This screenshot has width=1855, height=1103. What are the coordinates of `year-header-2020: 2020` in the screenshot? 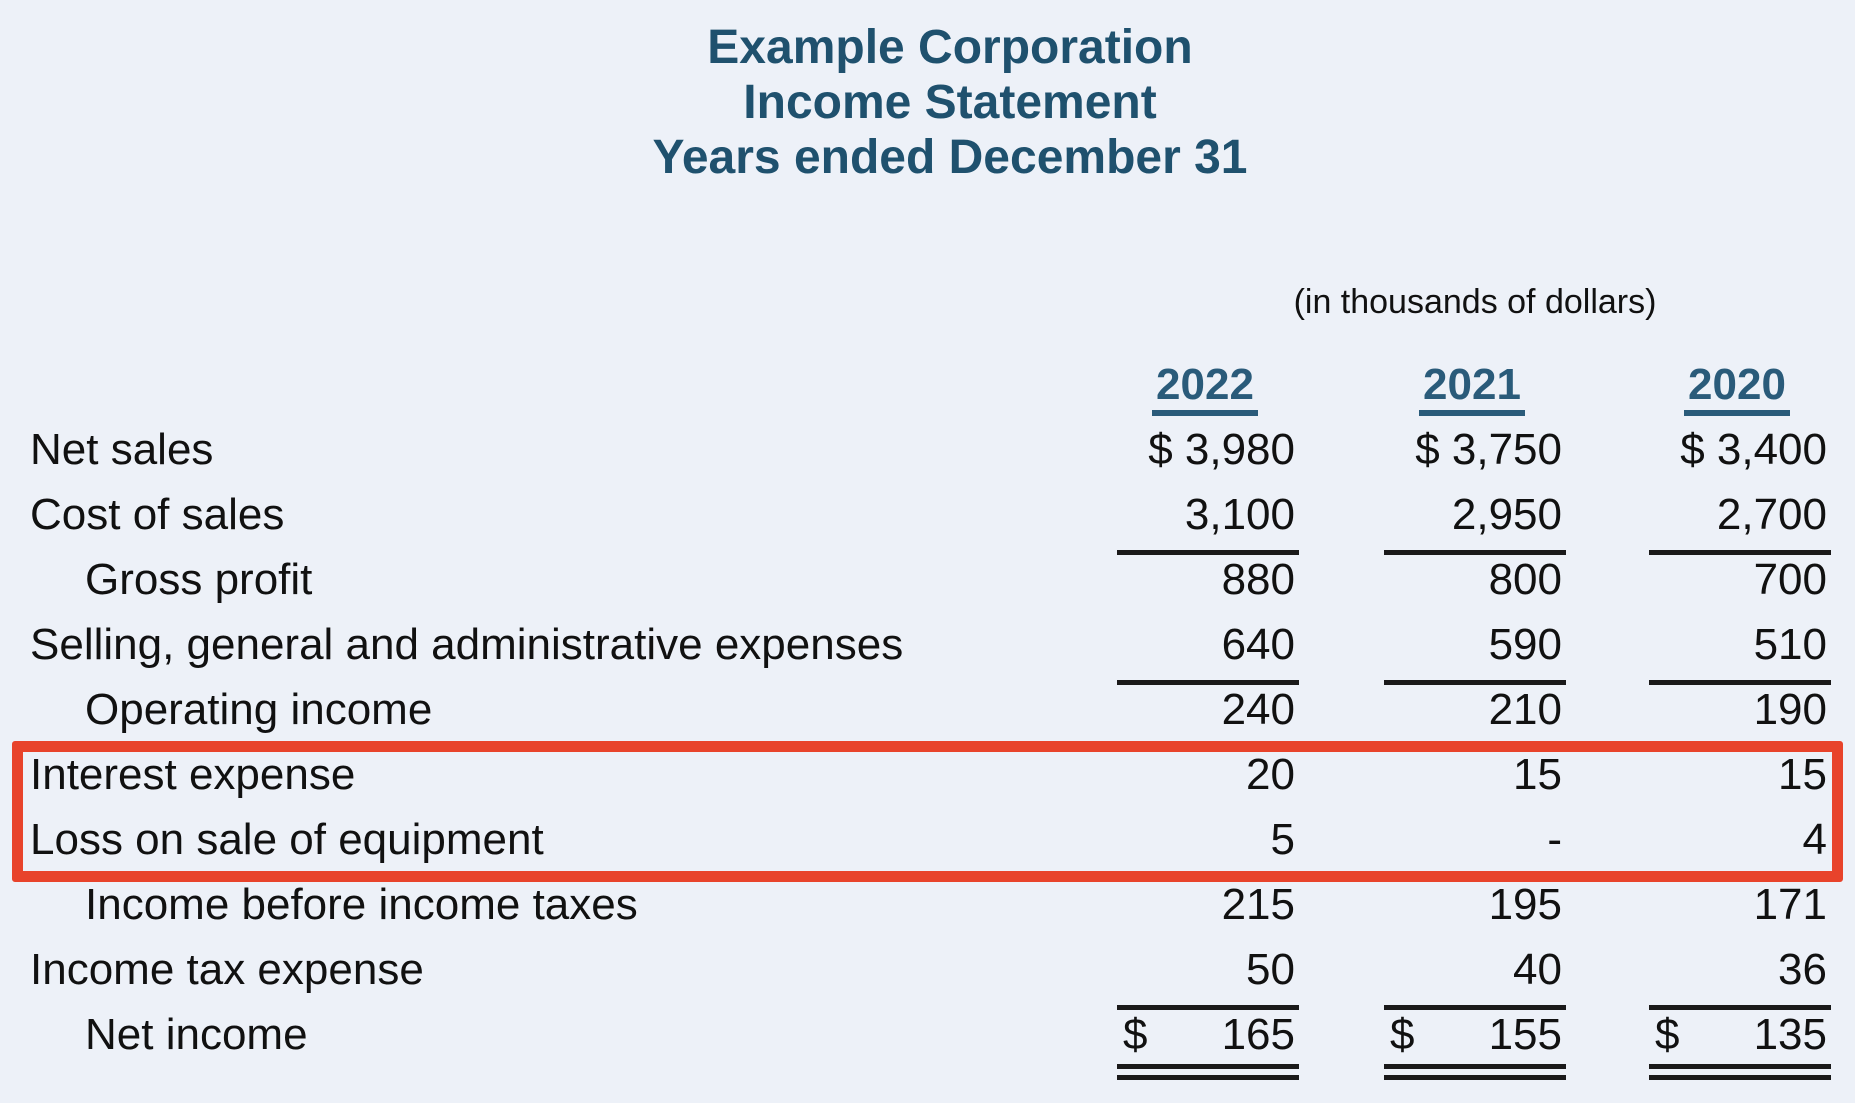 It's located at (1737, 384).